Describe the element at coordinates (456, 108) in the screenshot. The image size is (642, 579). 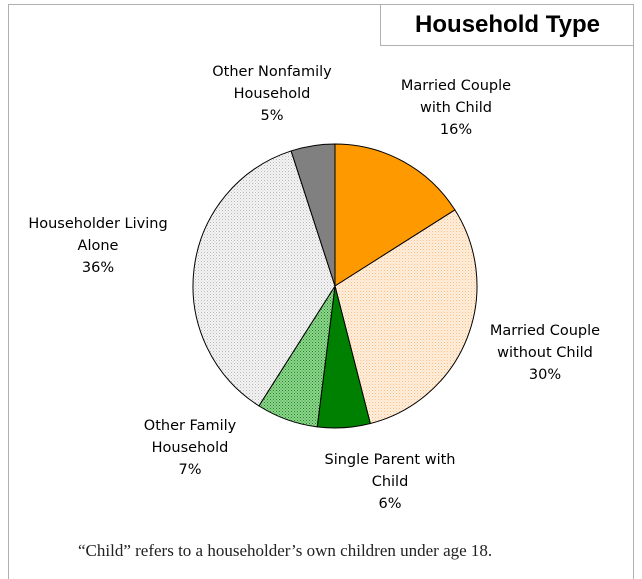
I see `slice-label: Married Couple with Child 16%` at that location.